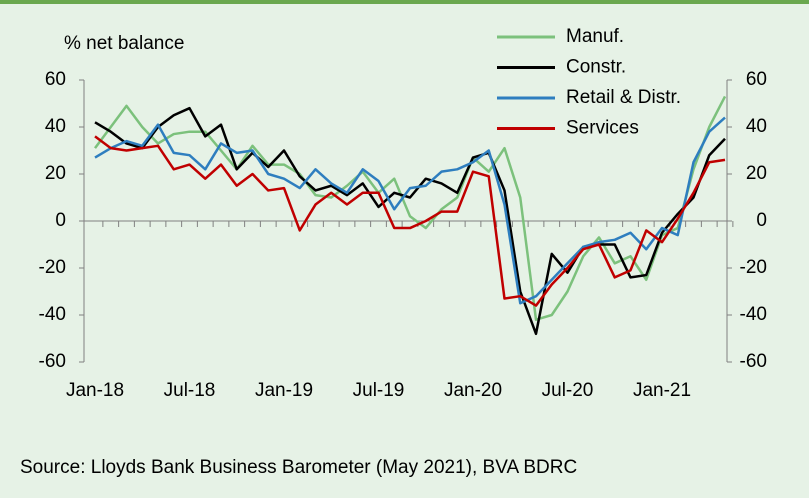 The width and height of the screenshot is (809, 498). I want to click on legend-label: Constr., so click(596, 67).